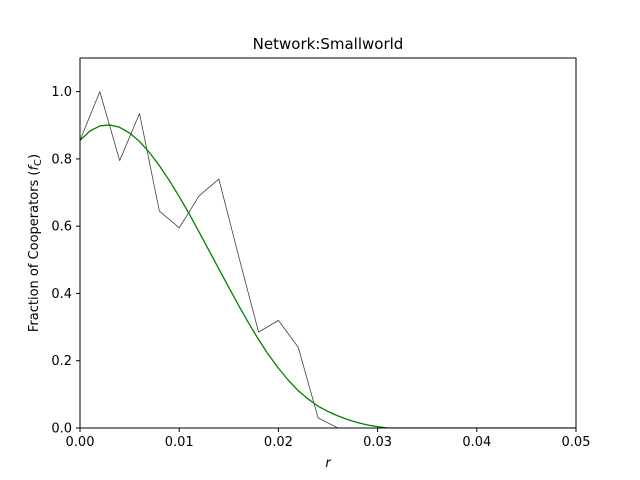 The width and height of the screenshot is (640, 480). Describe the element at coordinates (576, 442) in the screenshot. I see `x-tick-label: 0.05` at that location.